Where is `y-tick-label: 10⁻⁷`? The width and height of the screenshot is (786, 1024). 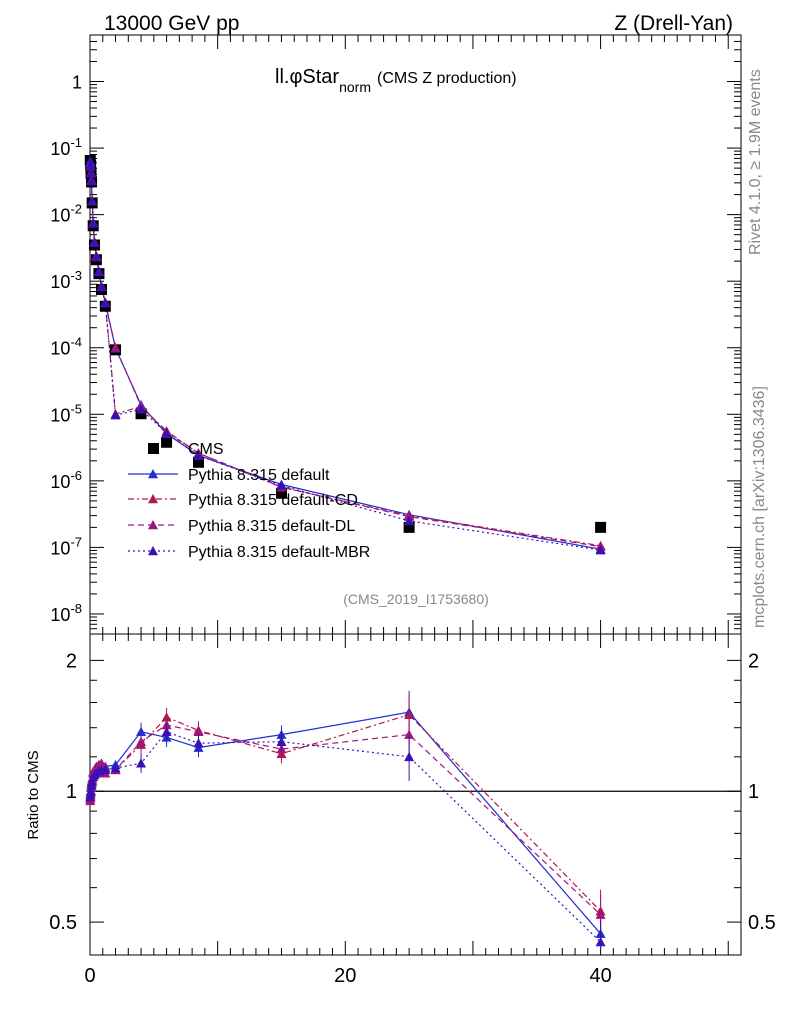
y-tick-label: 10⁻⁷ is located at coordinates (66, 546).